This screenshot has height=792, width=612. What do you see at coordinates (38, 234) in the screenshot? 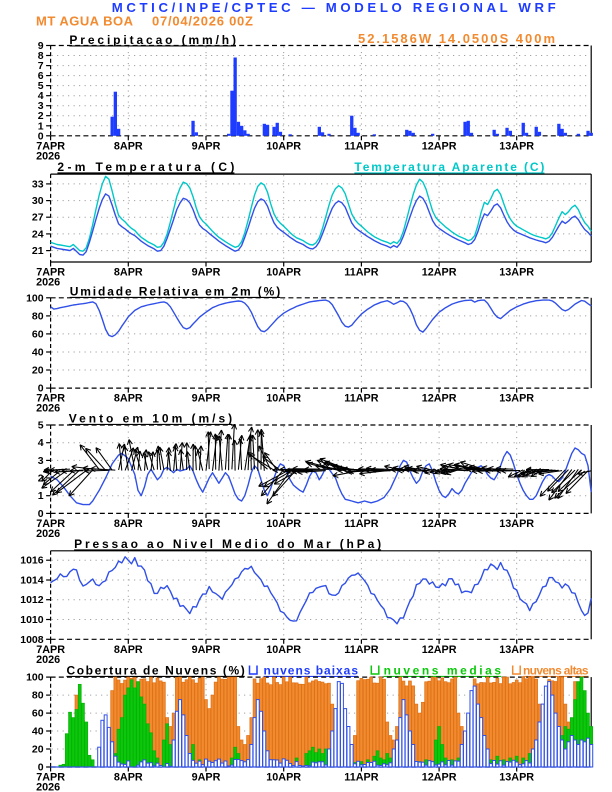
I see `svg-text: 24` at bounding box center [38, 234].